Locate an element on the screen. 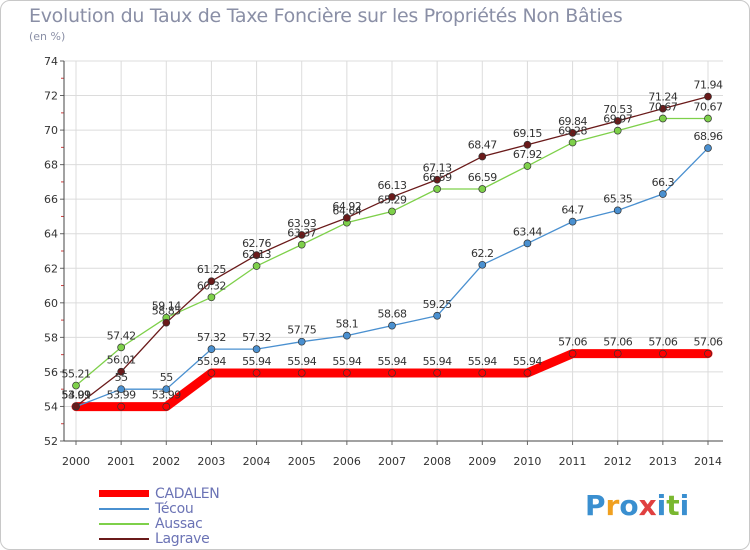 This screenshot has width=750, height=550. data-label-aussac: 63.37 is located at coordinates (301, 233).